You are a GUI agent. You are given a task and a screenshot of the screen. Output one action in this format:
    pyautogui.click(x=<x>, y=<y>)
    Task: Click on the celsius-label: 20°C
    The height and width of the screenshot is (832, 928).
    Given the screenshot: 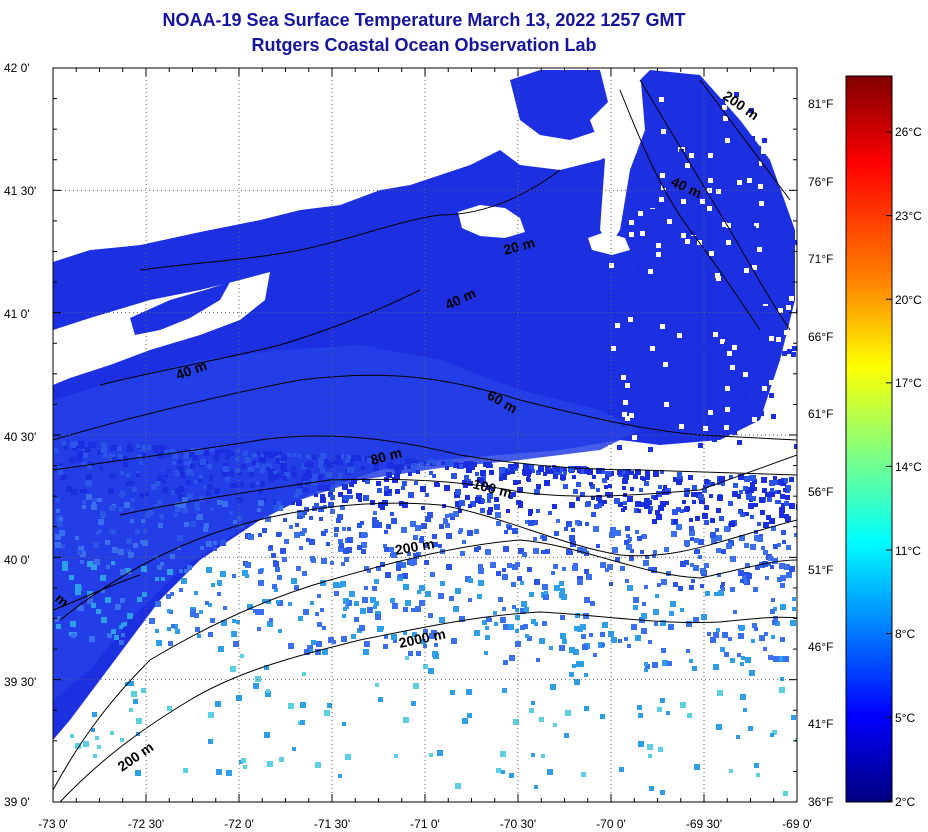 What is the action you would take?
    pyautogui.click(x=908, y=300)
    